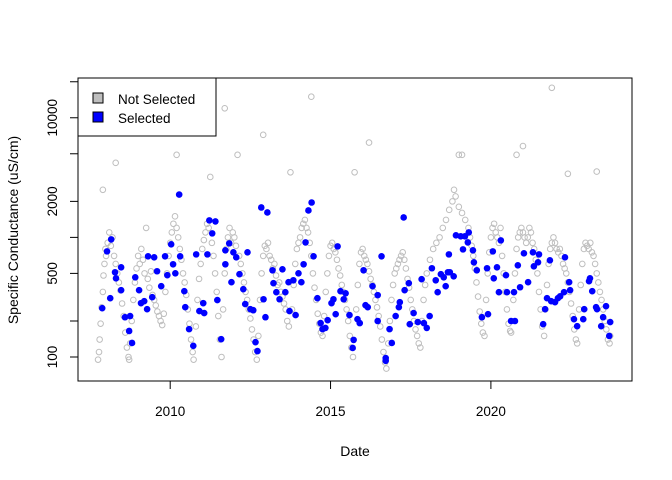 This screenshot has height=480, width=672. What do you see at coordinates (156, 99) in the screenshot?
I see `legend-label-not-selected: Not Selected` at bounding box center [156, 99].